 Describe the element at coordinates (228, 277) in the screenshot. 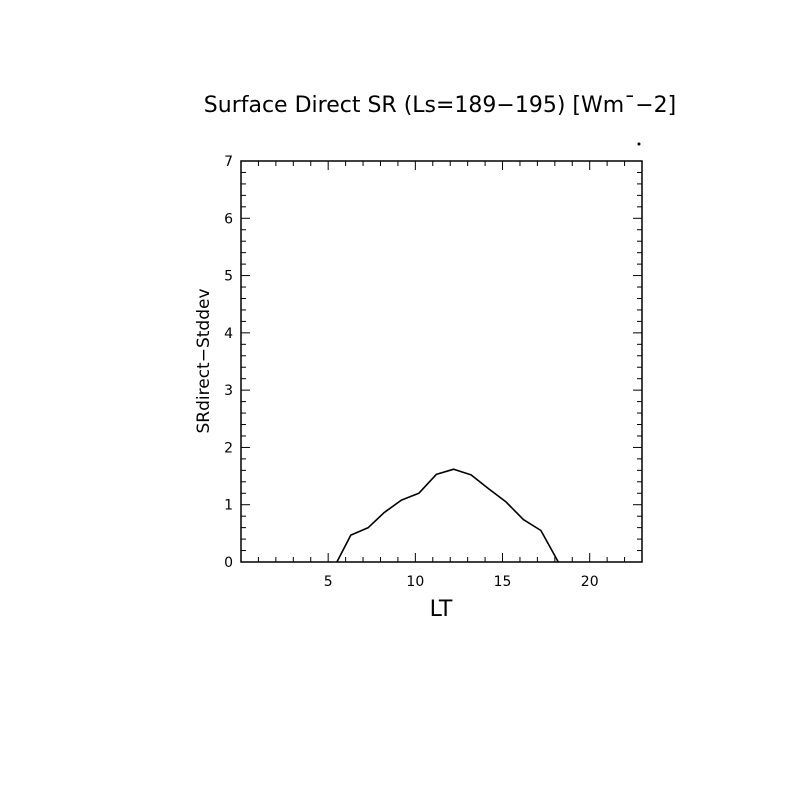

I see `y-tick-label: 5` at that location.